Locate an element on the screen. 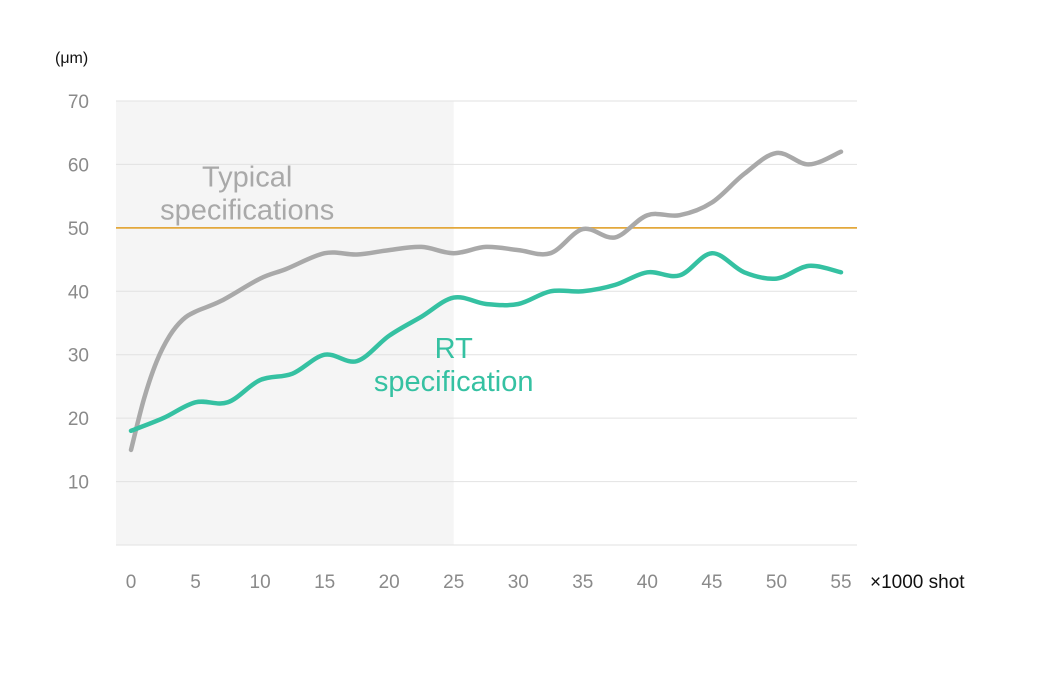 This screenshot has width=1048, height=673. series-label-1-line-1: specification is located at coordinates (454, 382).